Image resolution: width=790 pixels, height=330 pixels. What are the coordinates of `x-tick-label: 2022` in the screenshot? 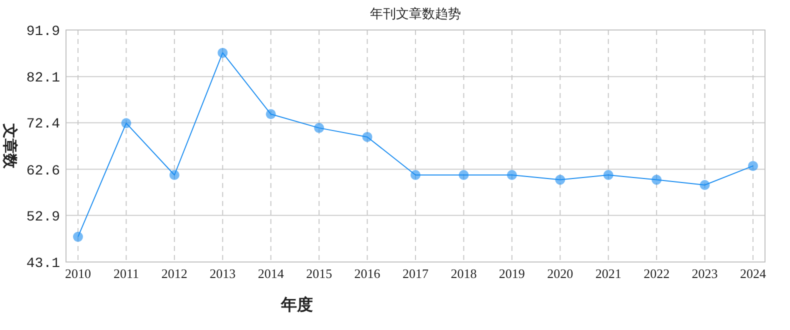 It's located at (657, 273).